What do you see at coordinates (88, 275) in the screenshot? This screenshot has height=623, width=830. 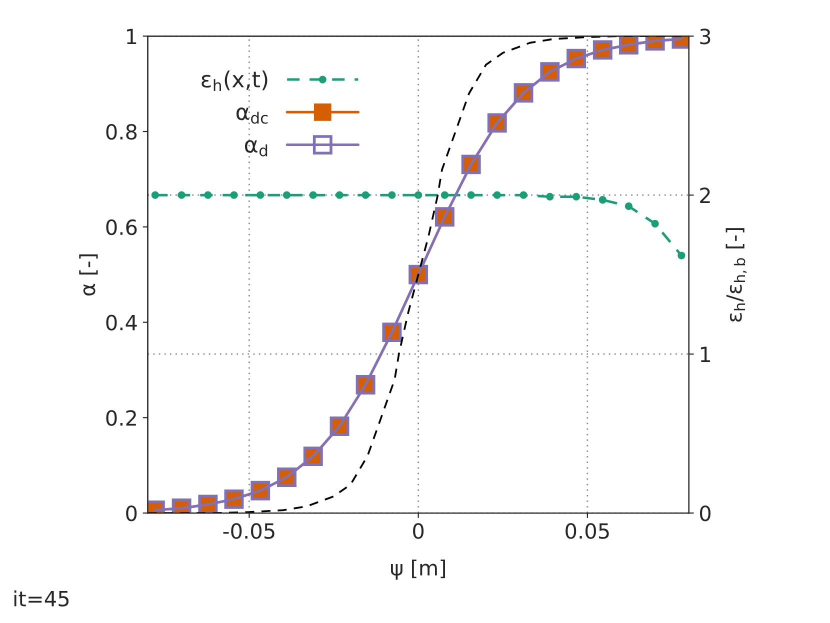 I see `y-axis-title: α [-]` at bounding box center [88, 275].